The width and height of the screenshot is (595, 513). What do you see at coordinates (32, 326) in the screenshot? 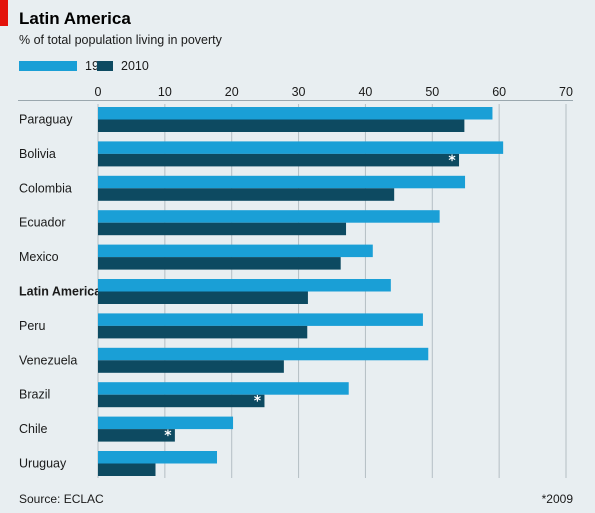
I see `category-label-peru: Peru` at bounding box center [32, 326].